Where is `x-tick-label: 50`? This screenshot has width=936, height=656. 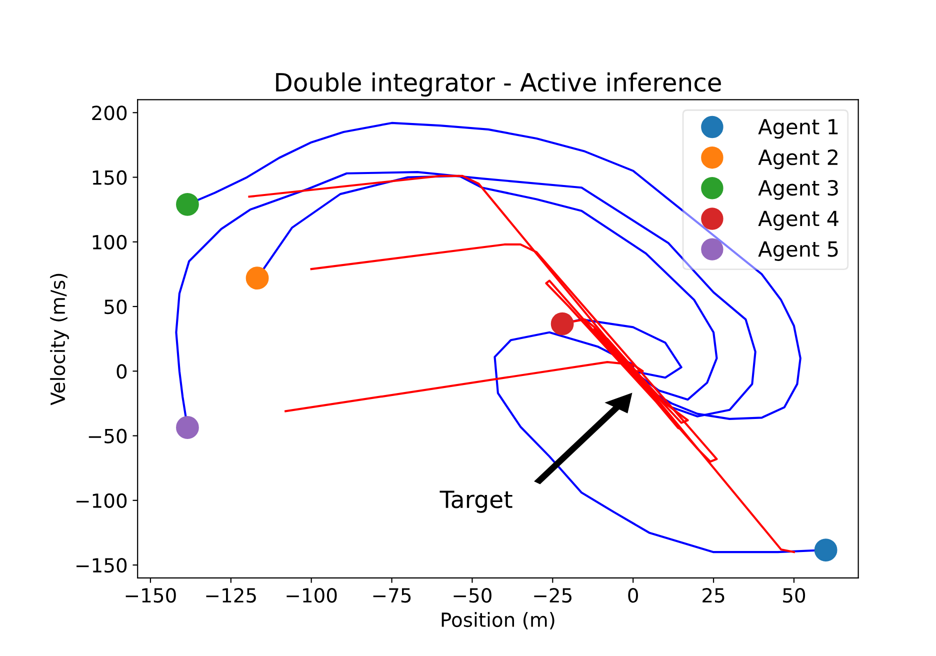 x-tick-label: 50 is located at coordinates (794, 595).